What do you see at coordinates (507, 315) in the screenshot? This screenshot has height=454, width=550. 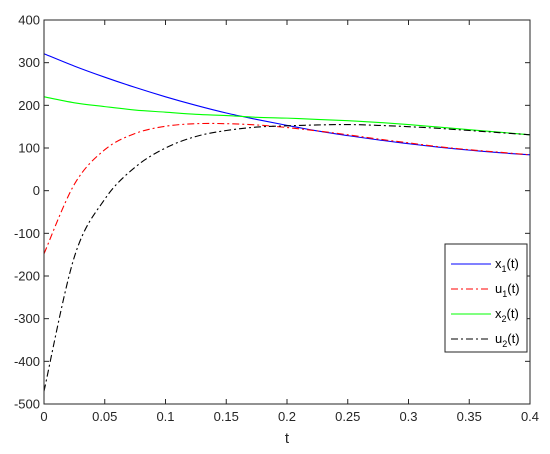 I see `legend-label-x2: x2(t)` at bounding box center [507, 315].